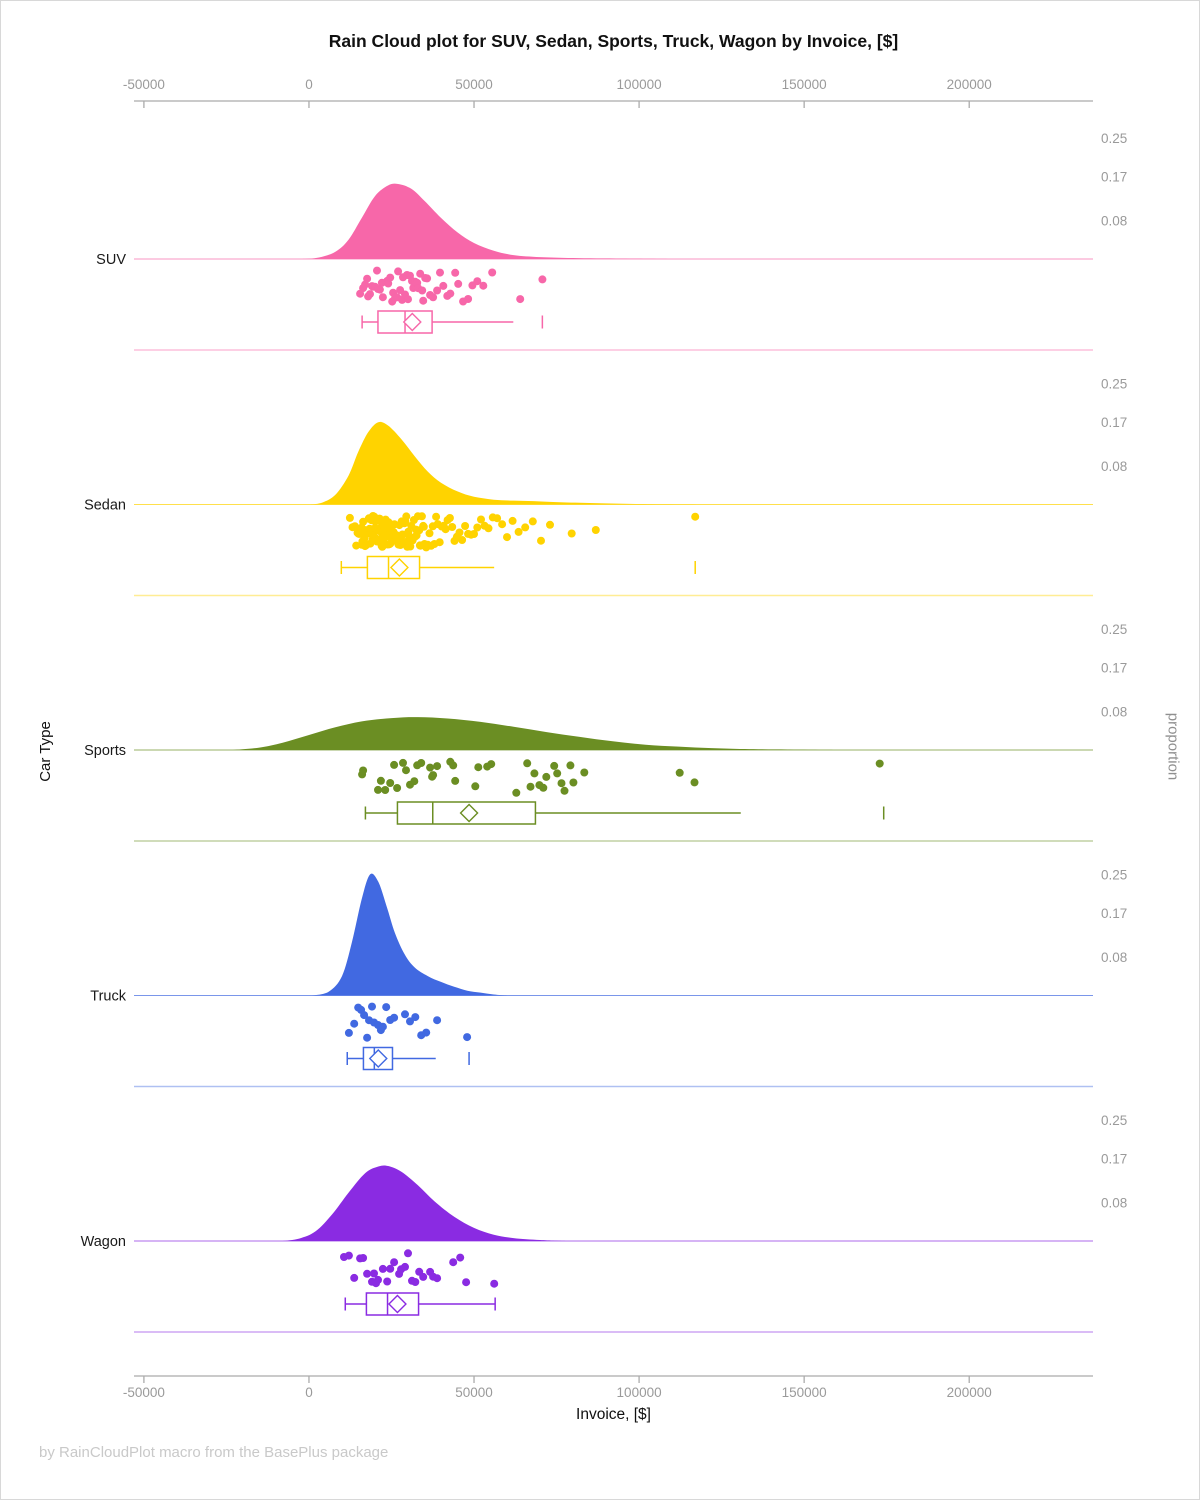  I want to click on category-label-wagon: Wagon, so click(103, 1242).